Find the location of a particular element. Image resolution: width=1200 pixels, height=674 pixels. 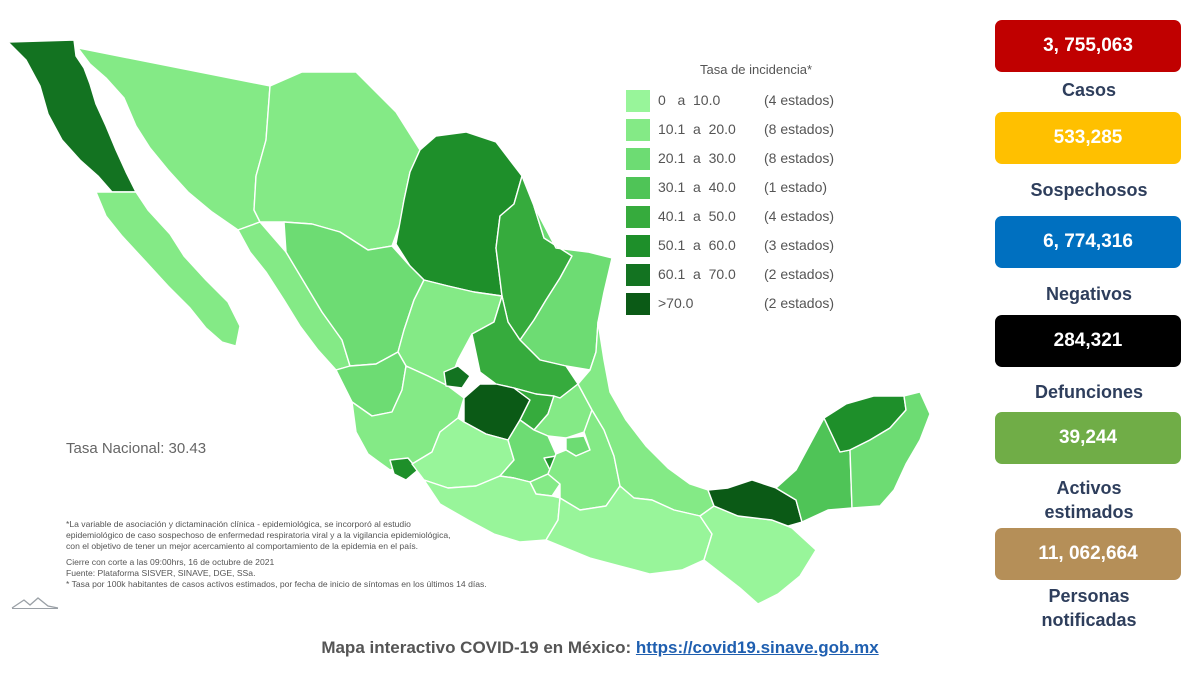

legend-count: (1 estado) is located at coordinates (796, 187).